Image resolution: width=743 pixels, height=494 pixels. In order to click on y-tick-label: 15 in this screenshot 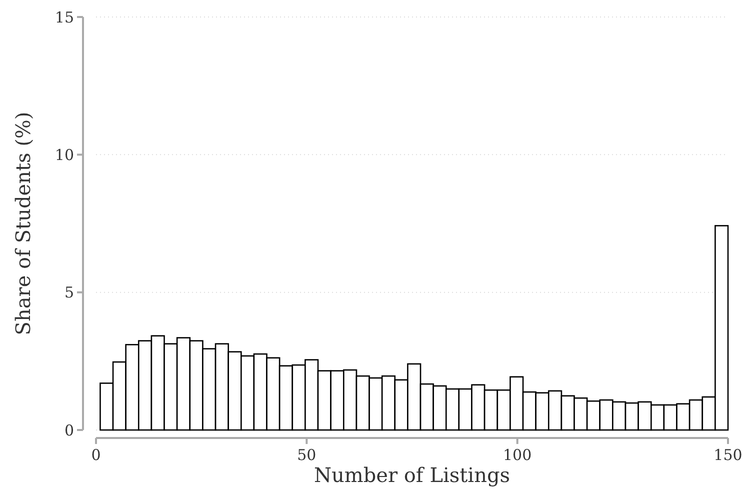, I will do `click(64, 17)`.